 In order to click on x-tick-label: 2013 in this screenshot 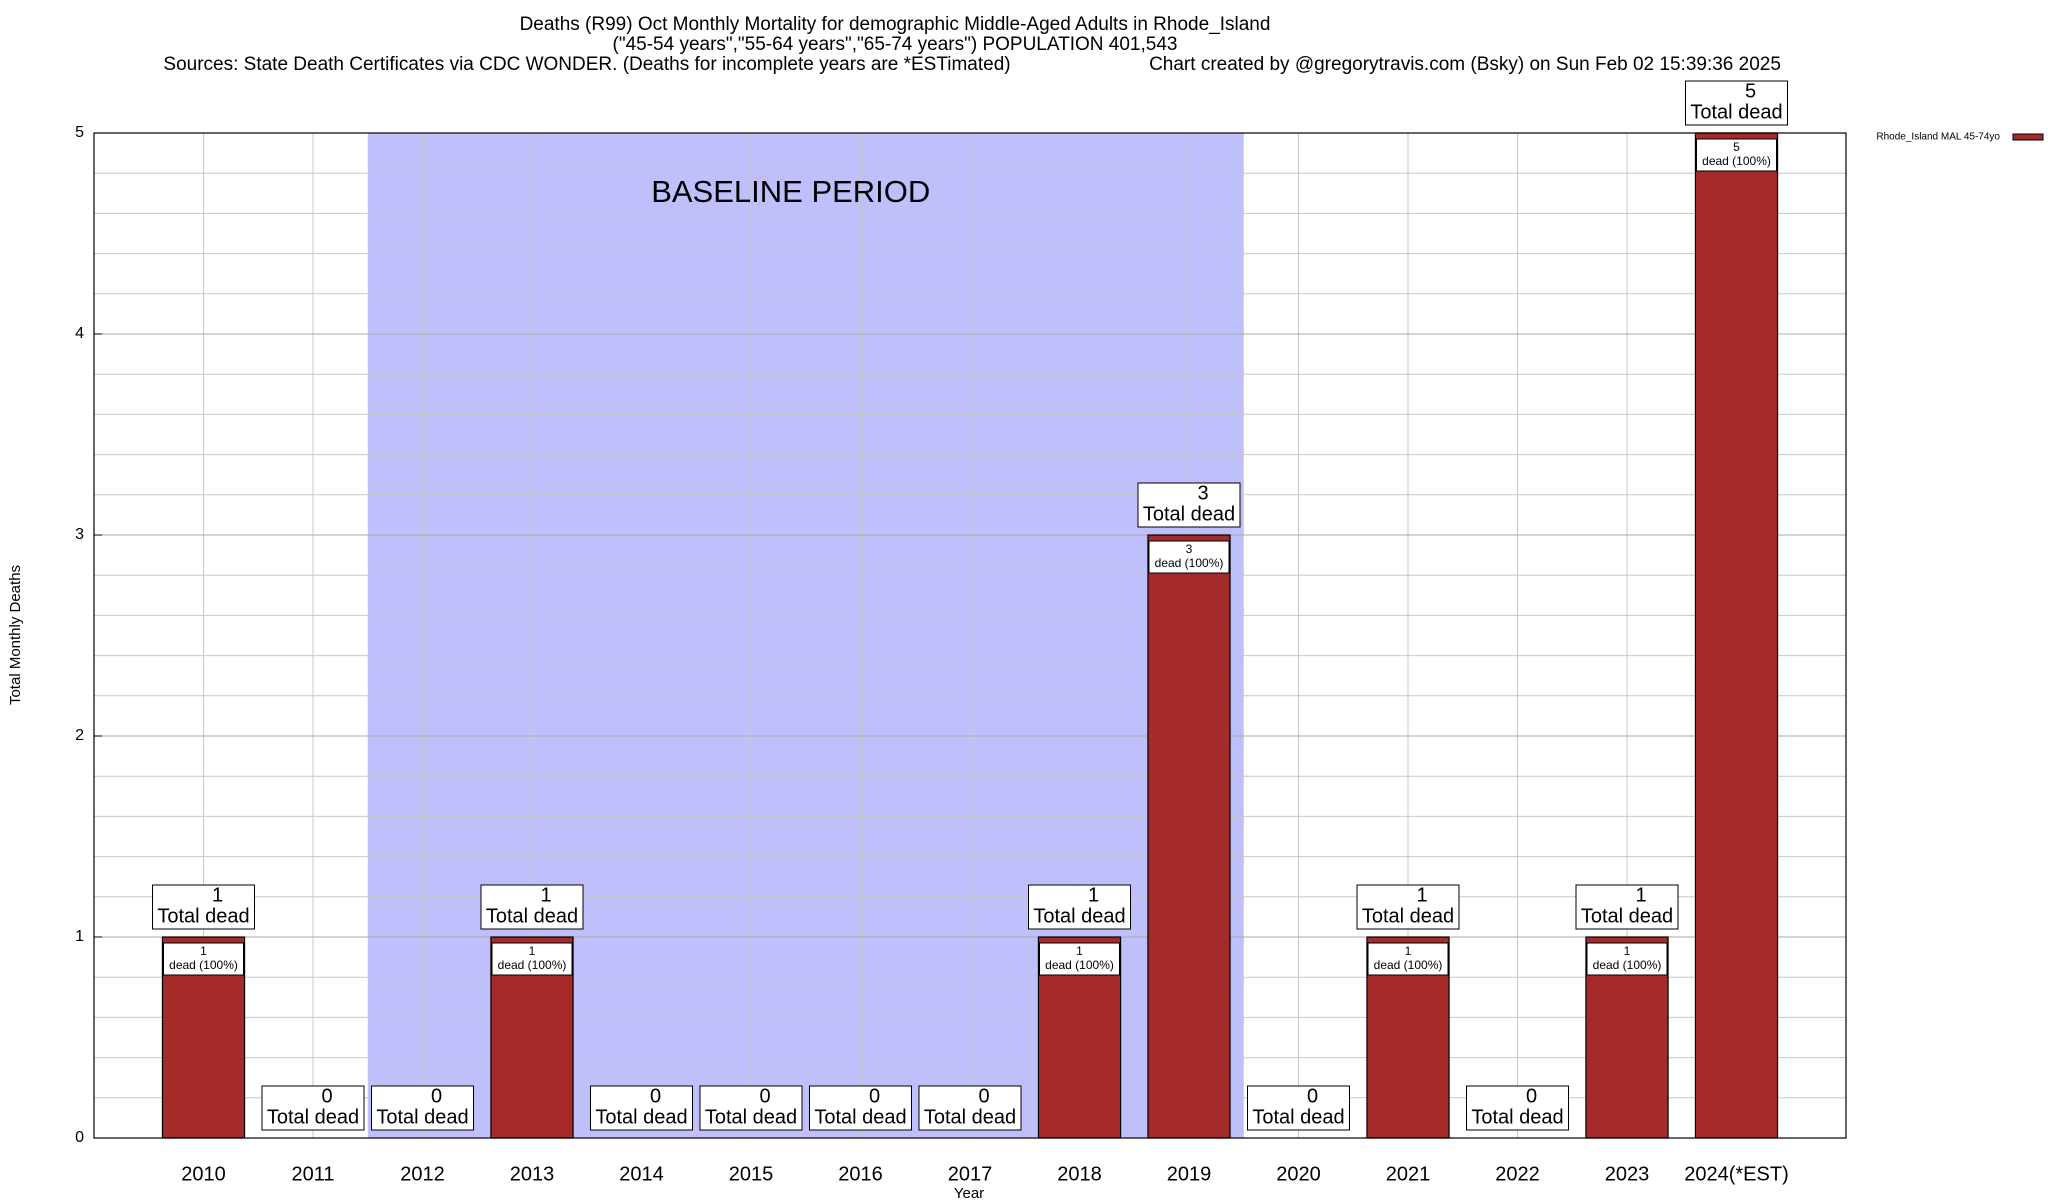, I will do `click(532, 1174)`.